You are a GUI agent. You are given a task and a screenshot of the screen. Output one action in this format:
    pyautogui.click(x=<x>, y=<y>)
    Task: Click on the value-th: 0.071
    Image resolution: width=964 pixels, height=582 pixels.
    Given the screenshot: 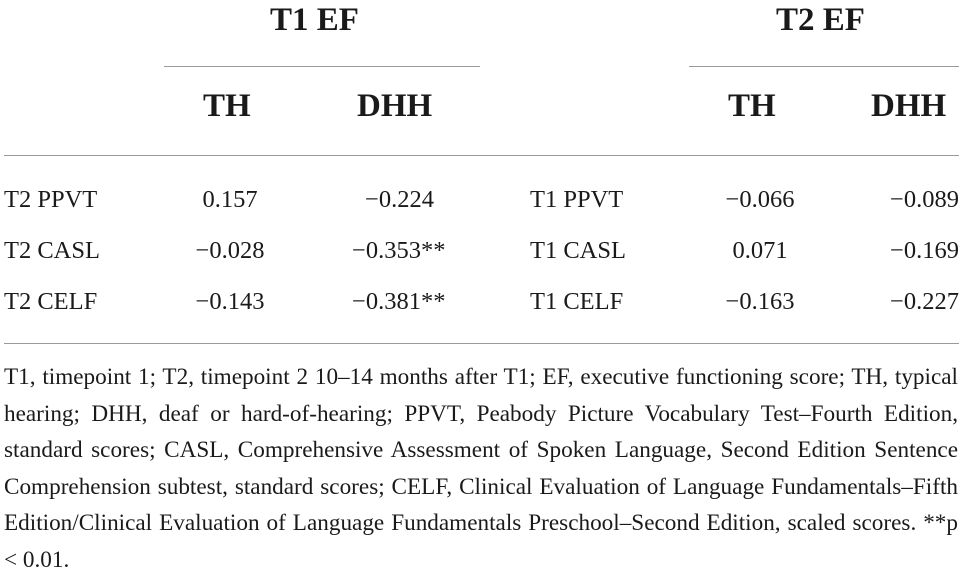 What is the action you would take?
    pyautogui.click(x=760, y=250)
    